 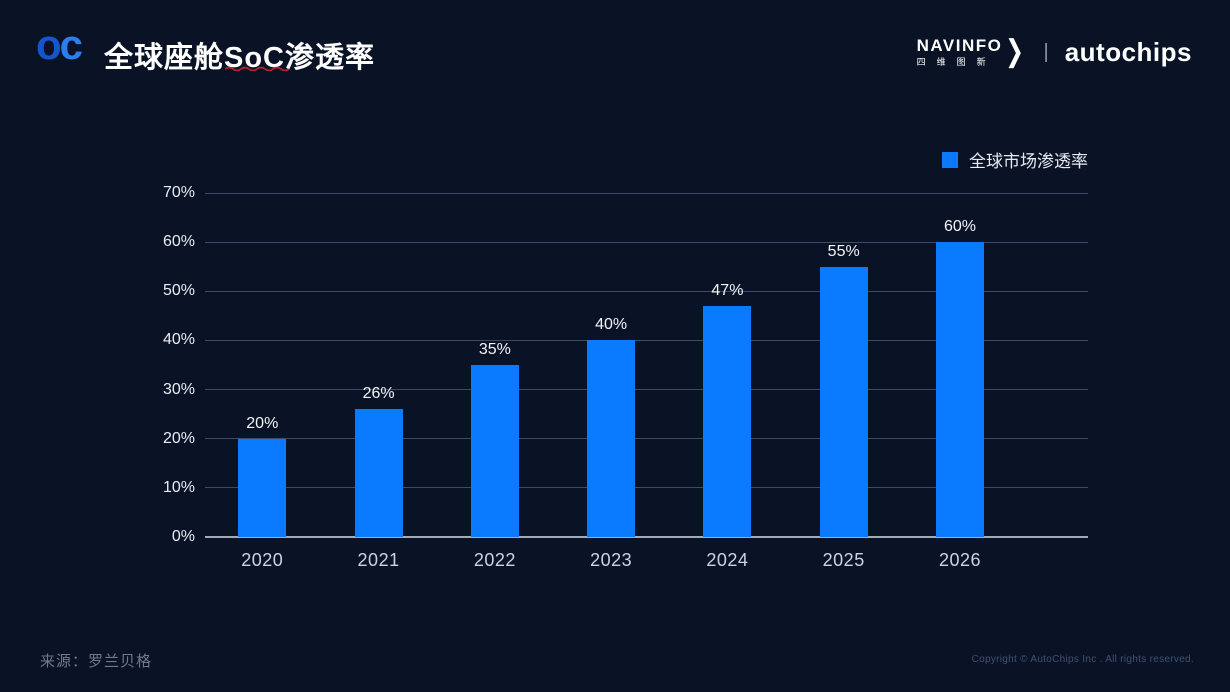 I want to click on bar-2025, so click(x=843, y=401).